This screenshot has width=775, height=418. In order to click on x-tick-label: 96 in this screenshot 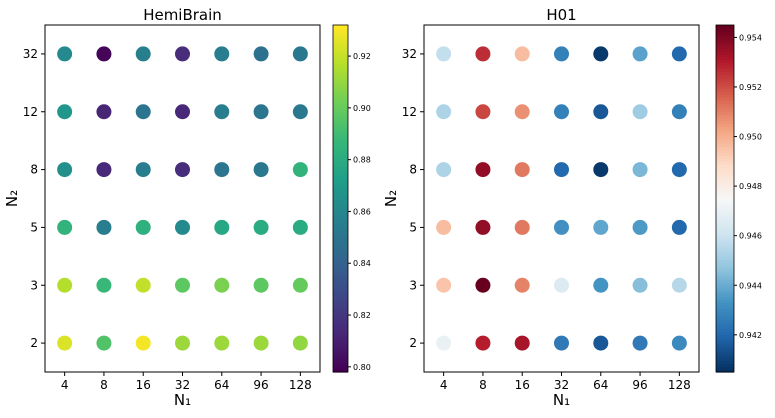, I will do `click(260, 385)`.